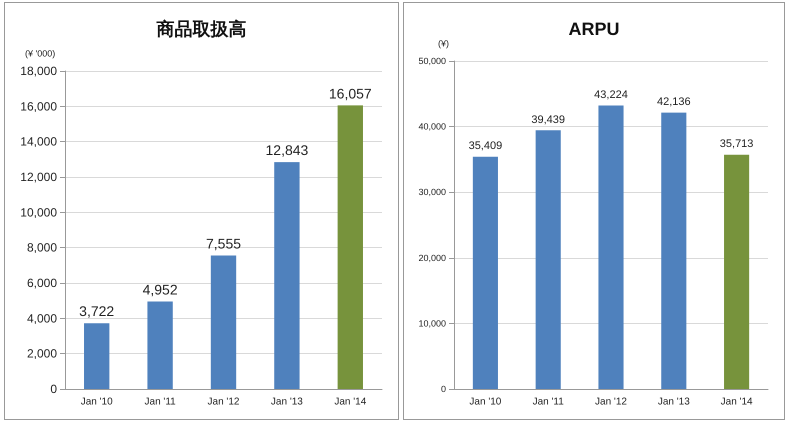 The height and width of the screenshot is (423, 789). Describe the element at coordinates (96, 311) in the screenshot. I see `data-label: 3,722` at that location.